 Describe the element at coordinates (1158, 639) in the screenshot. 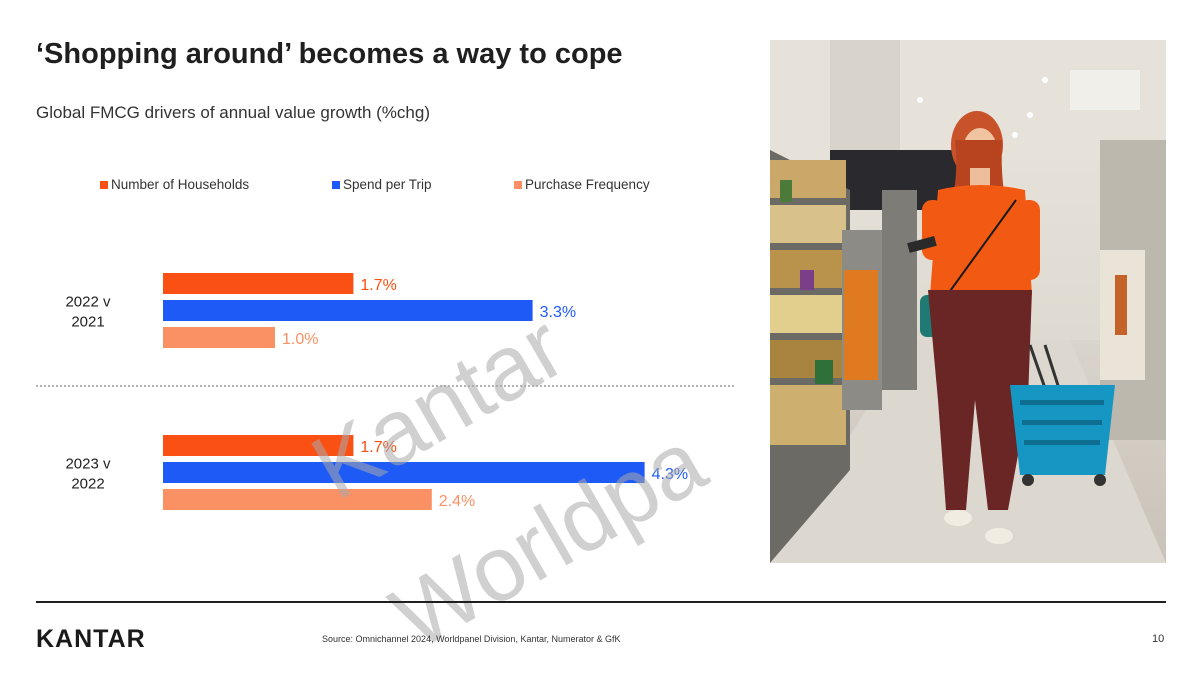

I see `page-number: 10` at that location.